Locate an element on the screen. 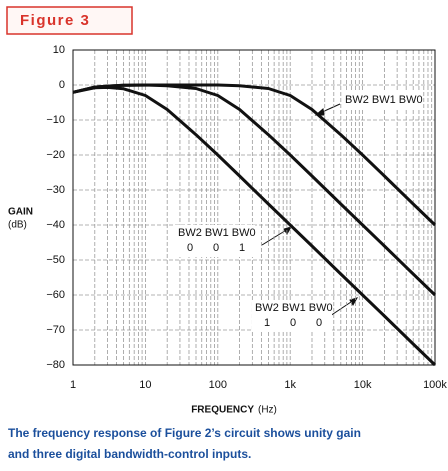 The image size is (448, 471). x-tick-label: 1k is located at coordinates (290, 385).